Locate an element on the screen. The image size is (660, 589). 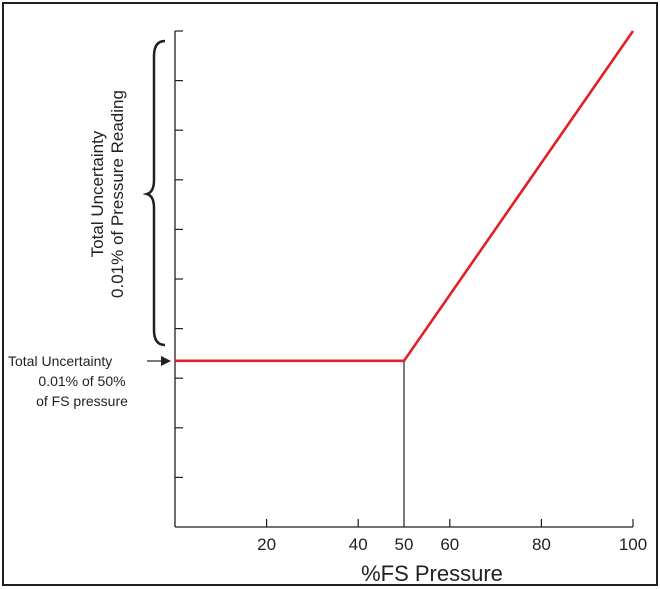
curly-brace is located at coordinates (154, 193).